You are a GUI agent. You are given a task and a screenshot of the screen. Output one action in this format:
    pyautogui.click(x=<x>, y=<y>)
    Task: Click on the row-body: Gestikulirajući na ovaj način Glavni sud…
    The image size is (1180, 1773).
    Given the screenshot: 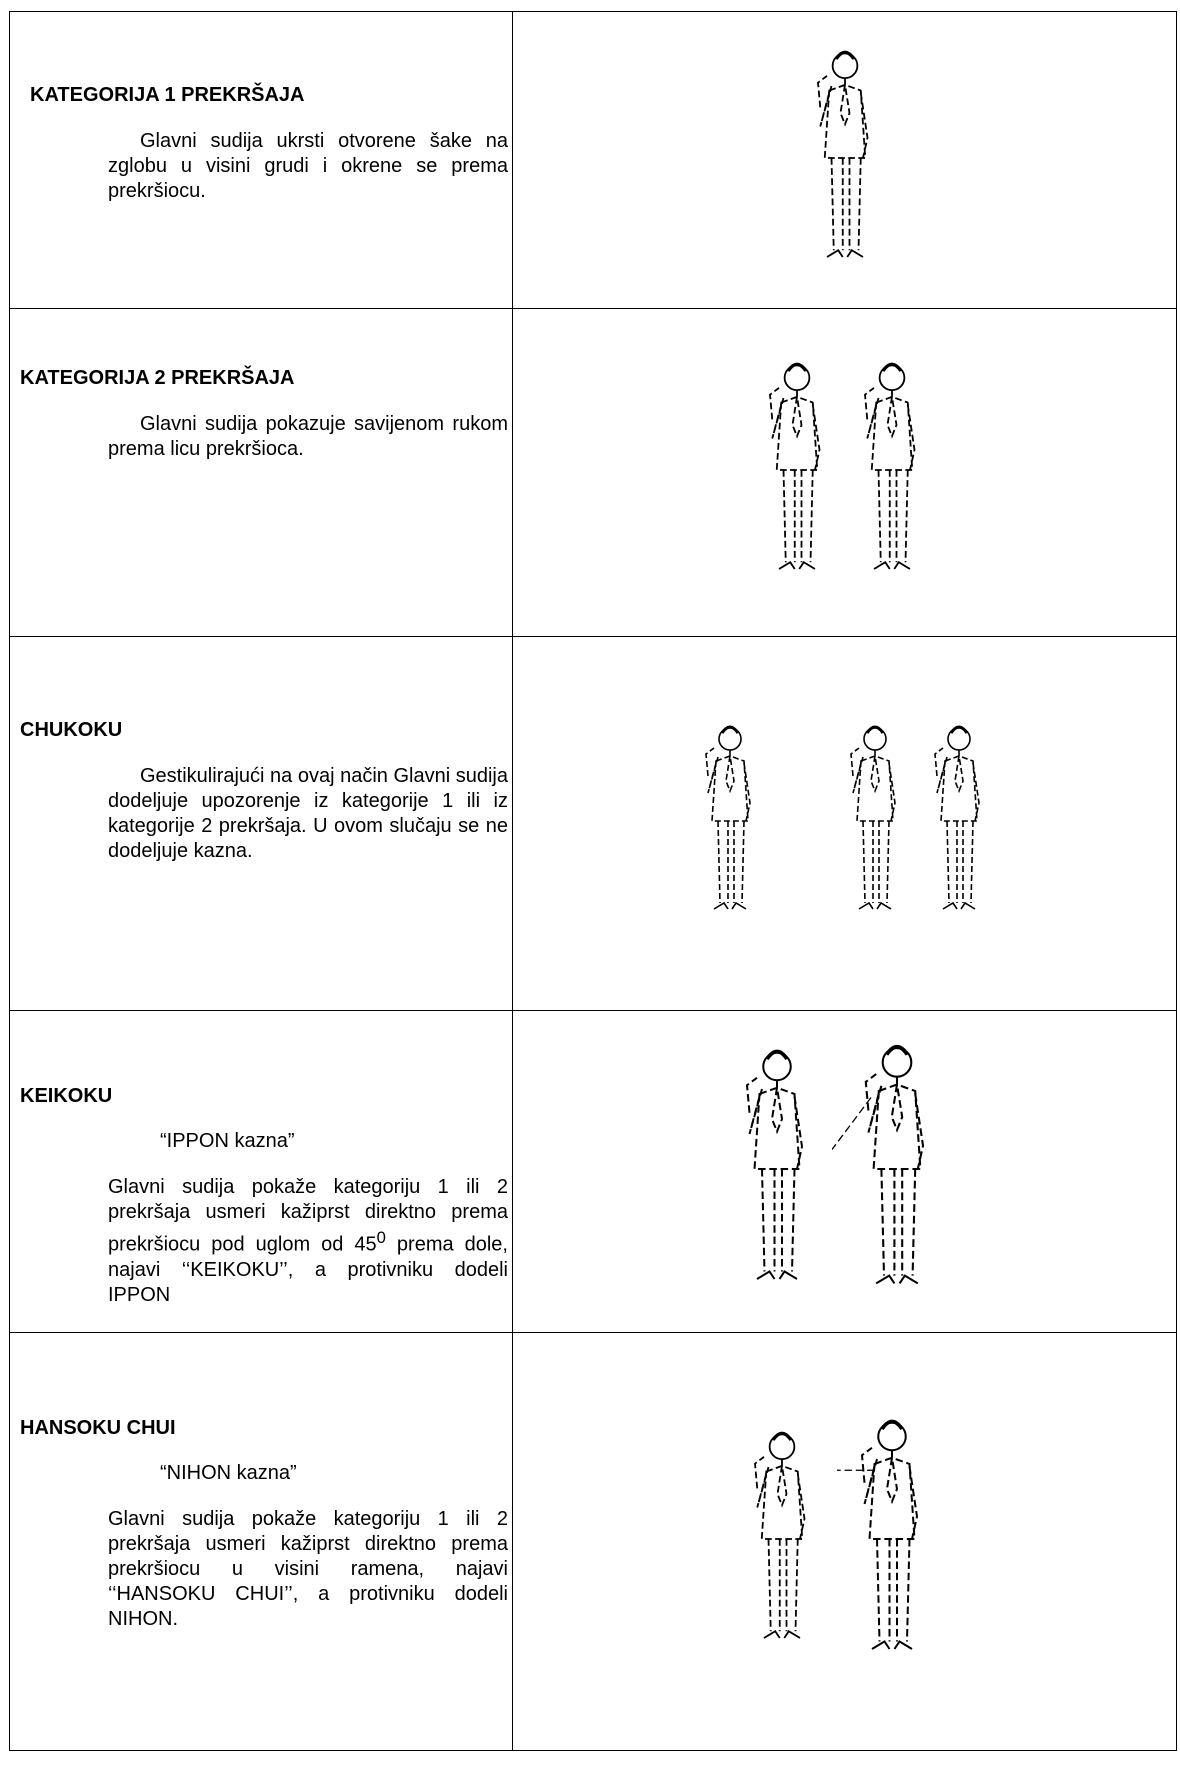 What is the action you would take?
    pyautogui.click(x=308, y=813)
    